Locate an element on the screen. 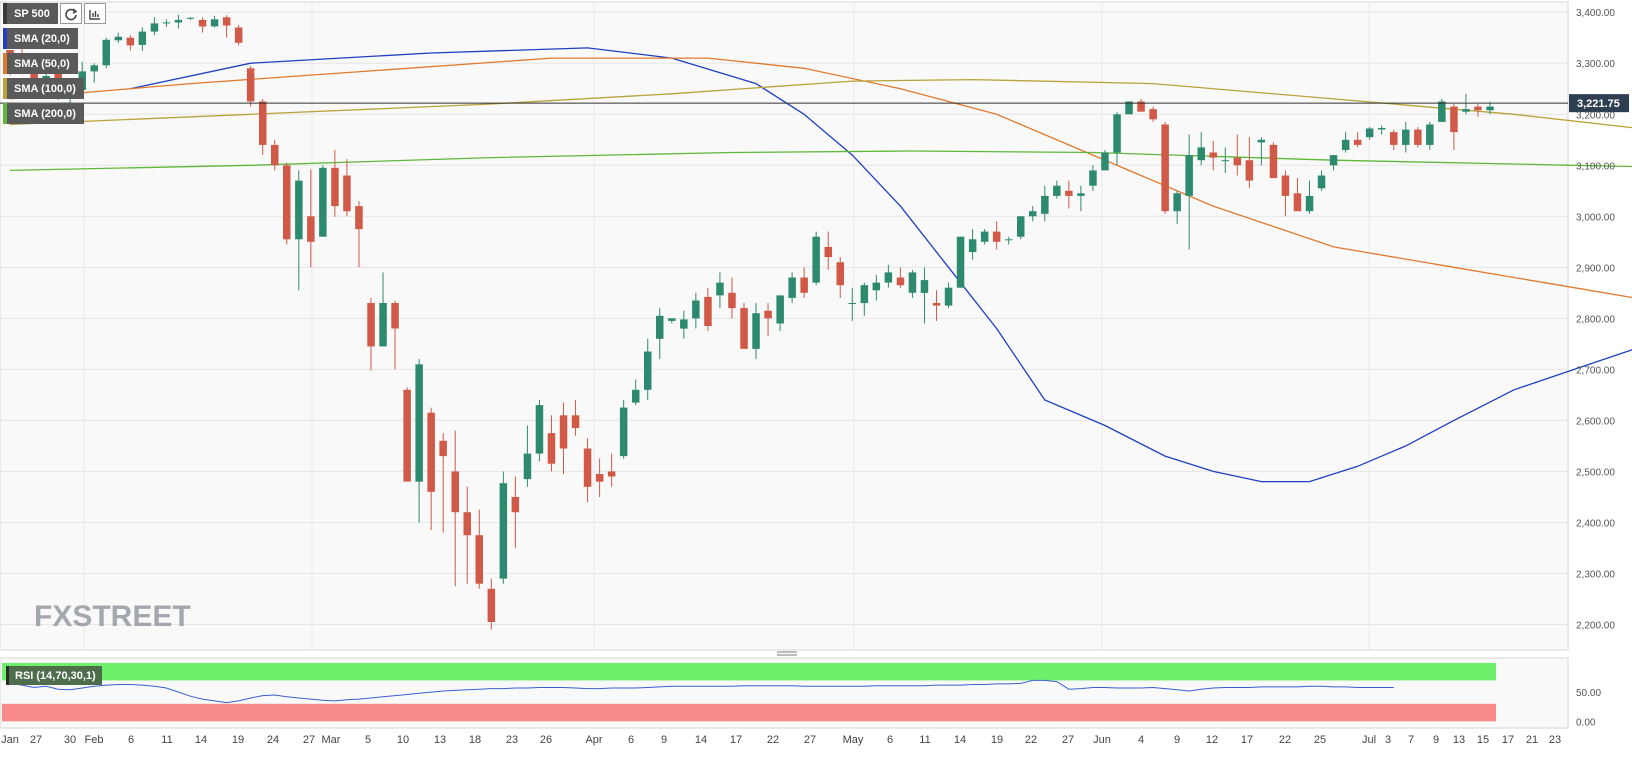 The width and height of the screenshot is (1632, 758). y-tick-label: 2,900.00 is located at coordinates (1595, 268).